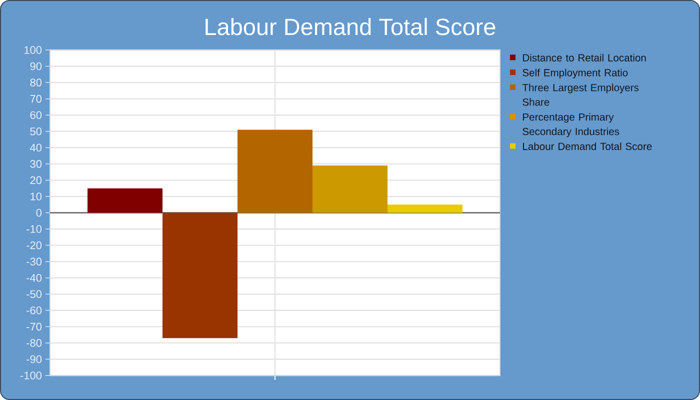 This screenshot has height=400, width=700. What do you see at coordinates (36, 66) in the screenshot?
I see `y-tick-label: 90` at bounding box center [36, 66].